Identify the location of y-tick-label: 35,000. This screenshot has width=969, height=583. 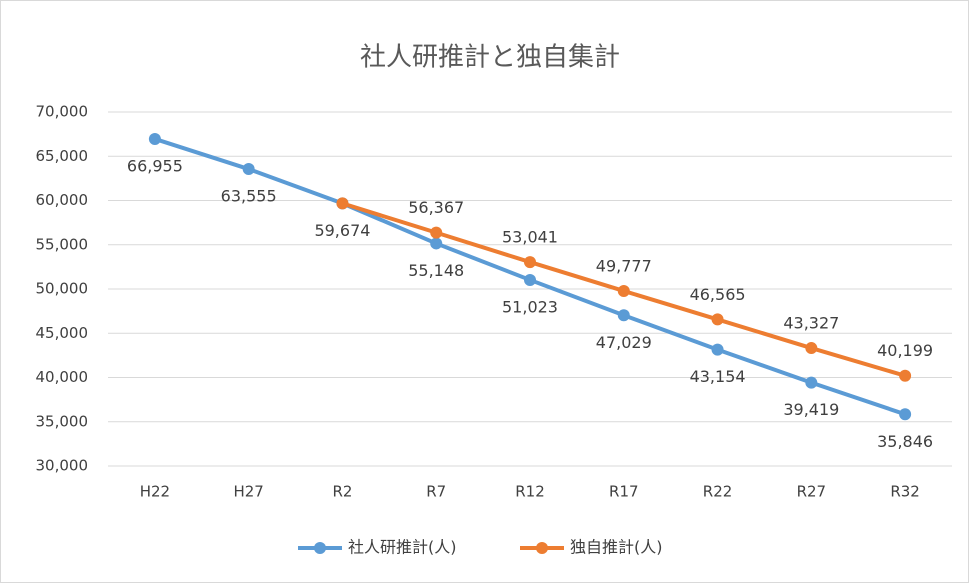
(62, 421).